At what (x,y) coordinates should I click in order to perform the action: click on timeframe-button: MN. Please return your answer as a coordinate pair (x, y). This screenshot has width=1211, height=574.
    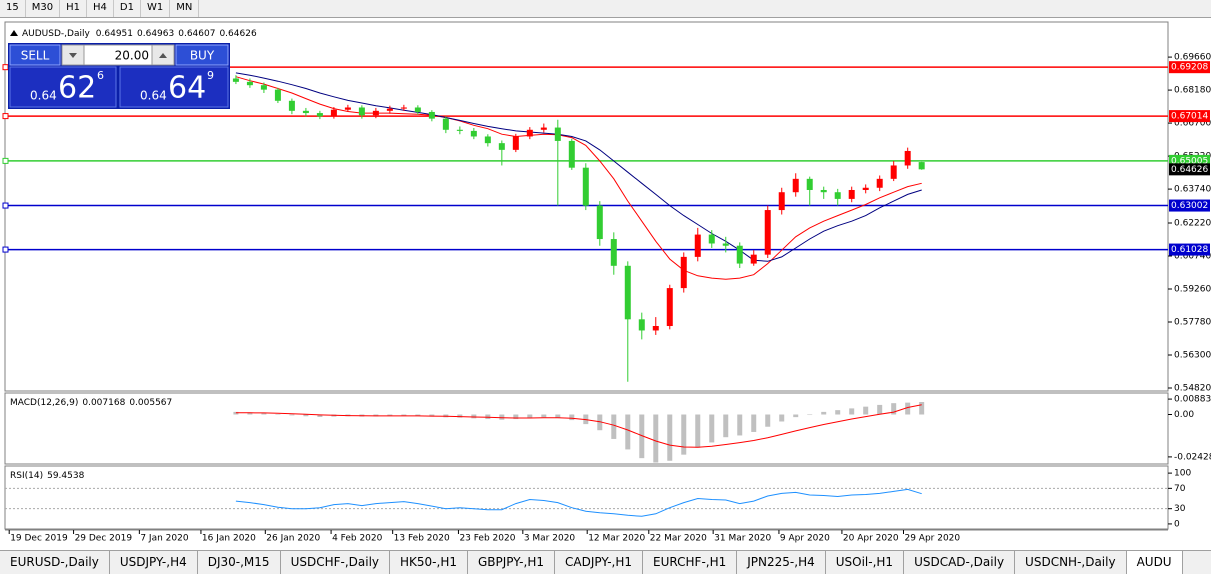
    Looking at the image, I should click on (185, 8).